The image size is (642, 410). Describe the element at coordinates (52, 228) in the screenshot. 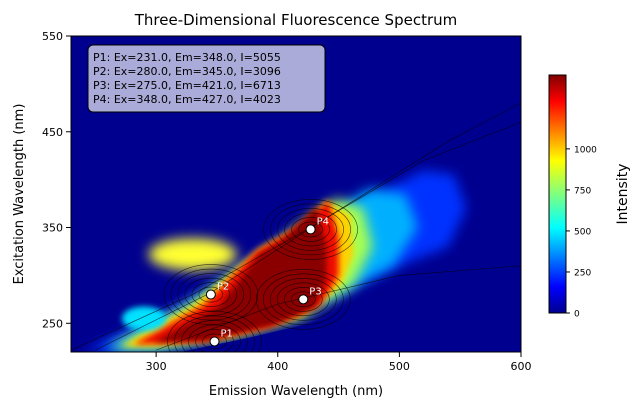

I see `y-tick-label: 350` at that location.